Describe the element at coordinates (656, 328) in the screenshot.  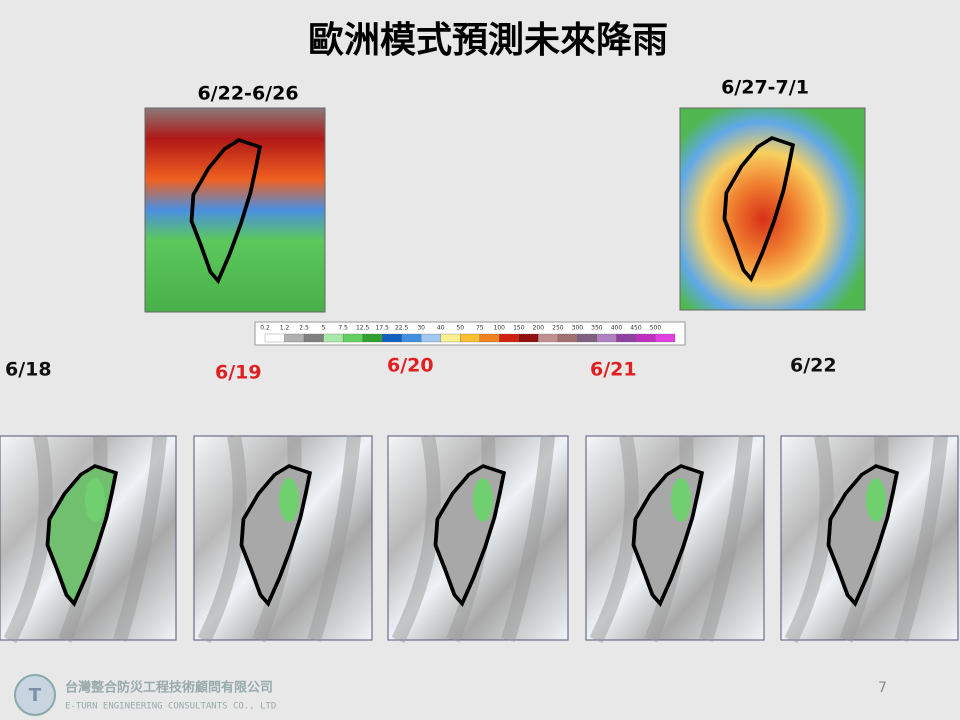
I see `colorbar-label: 500` at that location.